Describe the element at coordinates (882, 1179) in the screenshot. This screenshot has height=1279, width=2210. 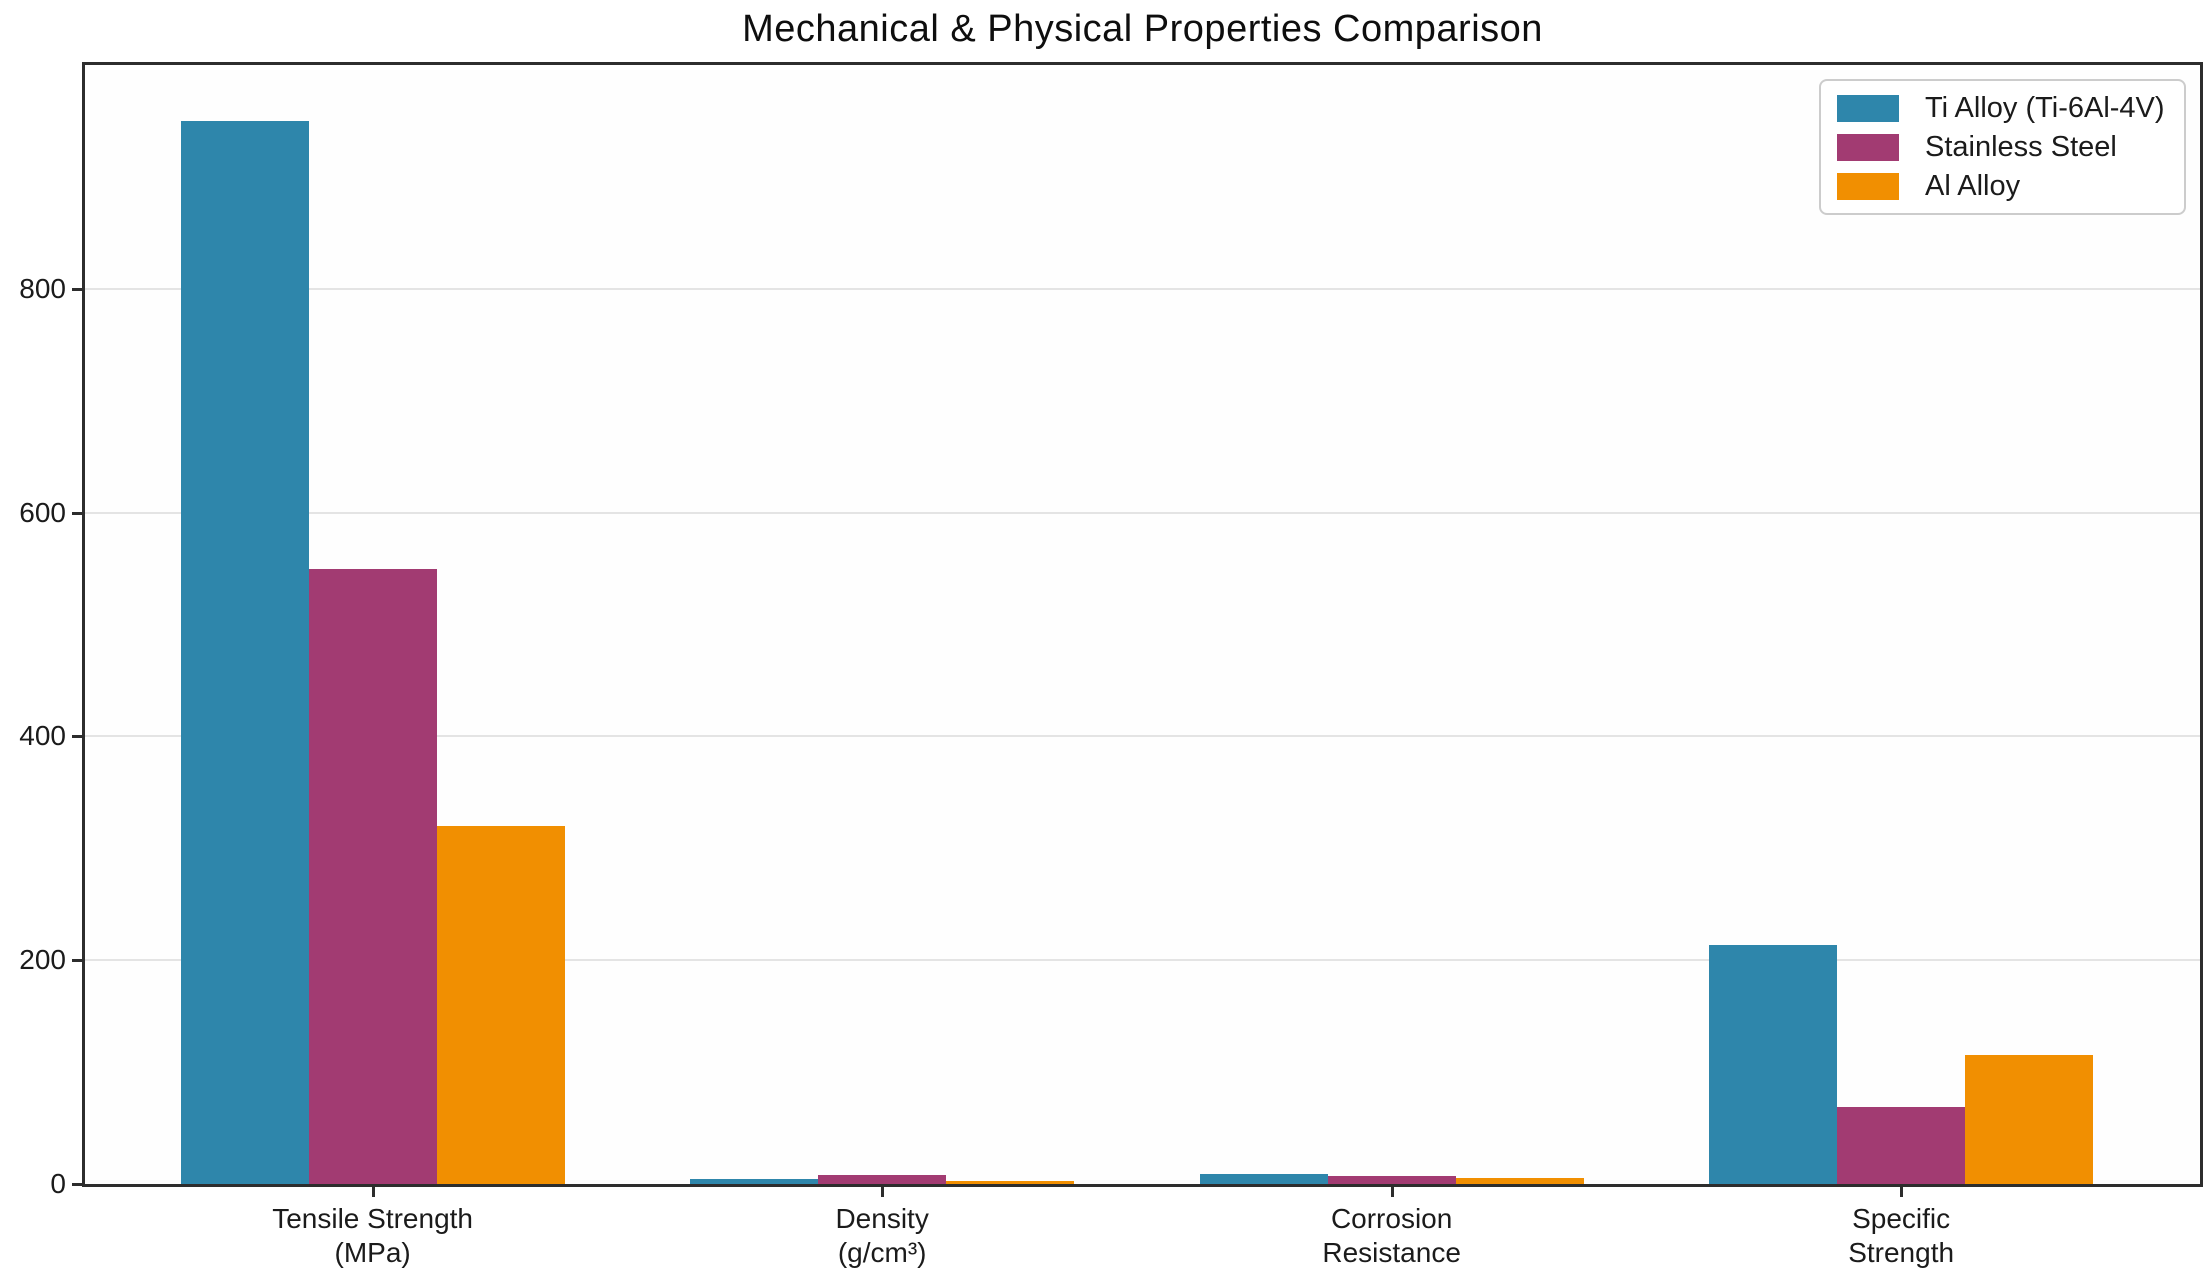
I see `bar-stainless-steel-density` at that location.